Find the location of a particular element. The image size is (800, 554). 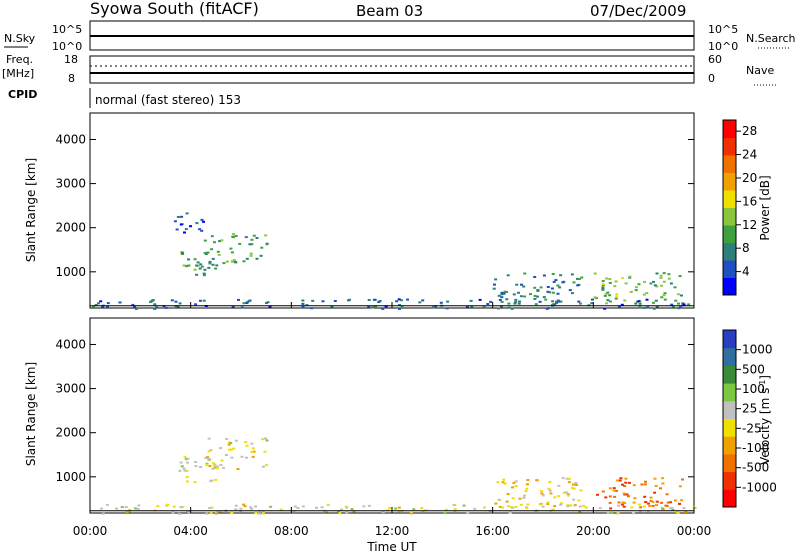

colorbar-tick-label: 16 is located at coordinates (749, 201).